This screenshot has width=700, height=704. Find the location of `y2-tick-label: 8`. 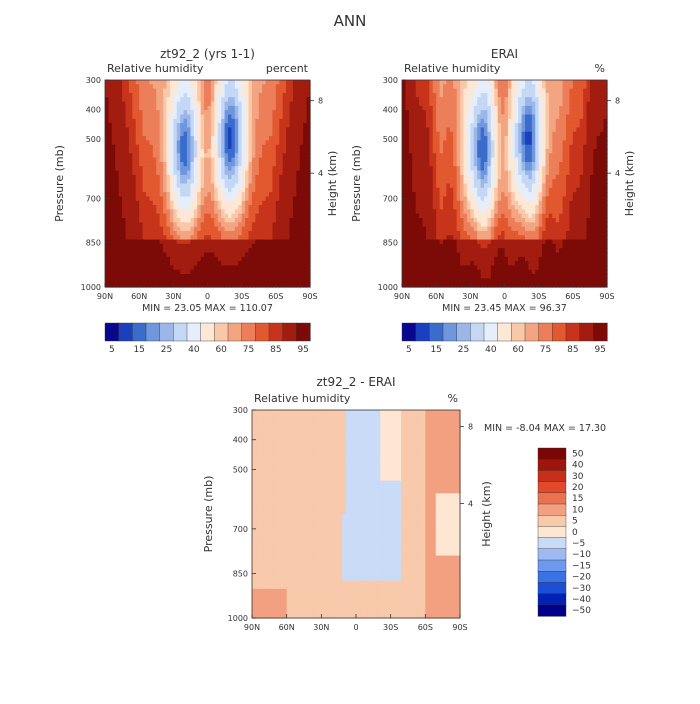

y2-tick-label: 8 is located at coordinates (320, 101).